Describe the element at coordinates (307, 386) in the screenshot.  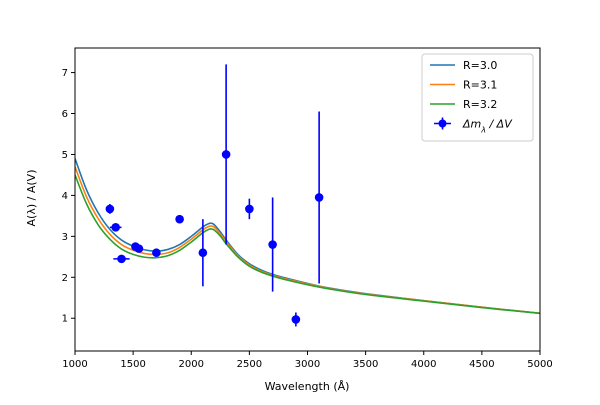
I see `x-axis-label: Wavelength (Å)` at that location.